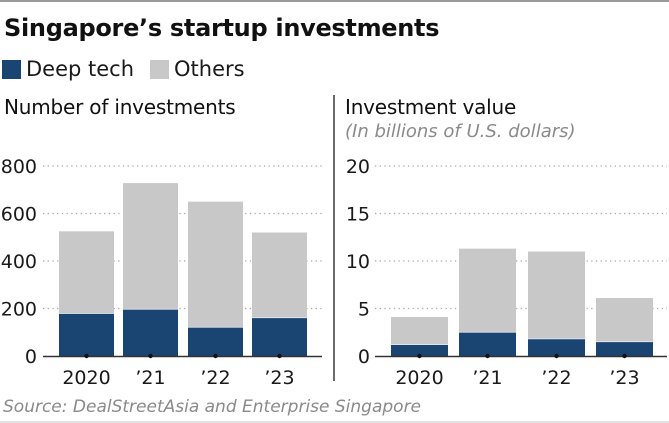 This screenshot has height=423, width=669. Describe the element at coordinates (279, 275) in the screenshot. I see `left-bar-23-others` at that location.